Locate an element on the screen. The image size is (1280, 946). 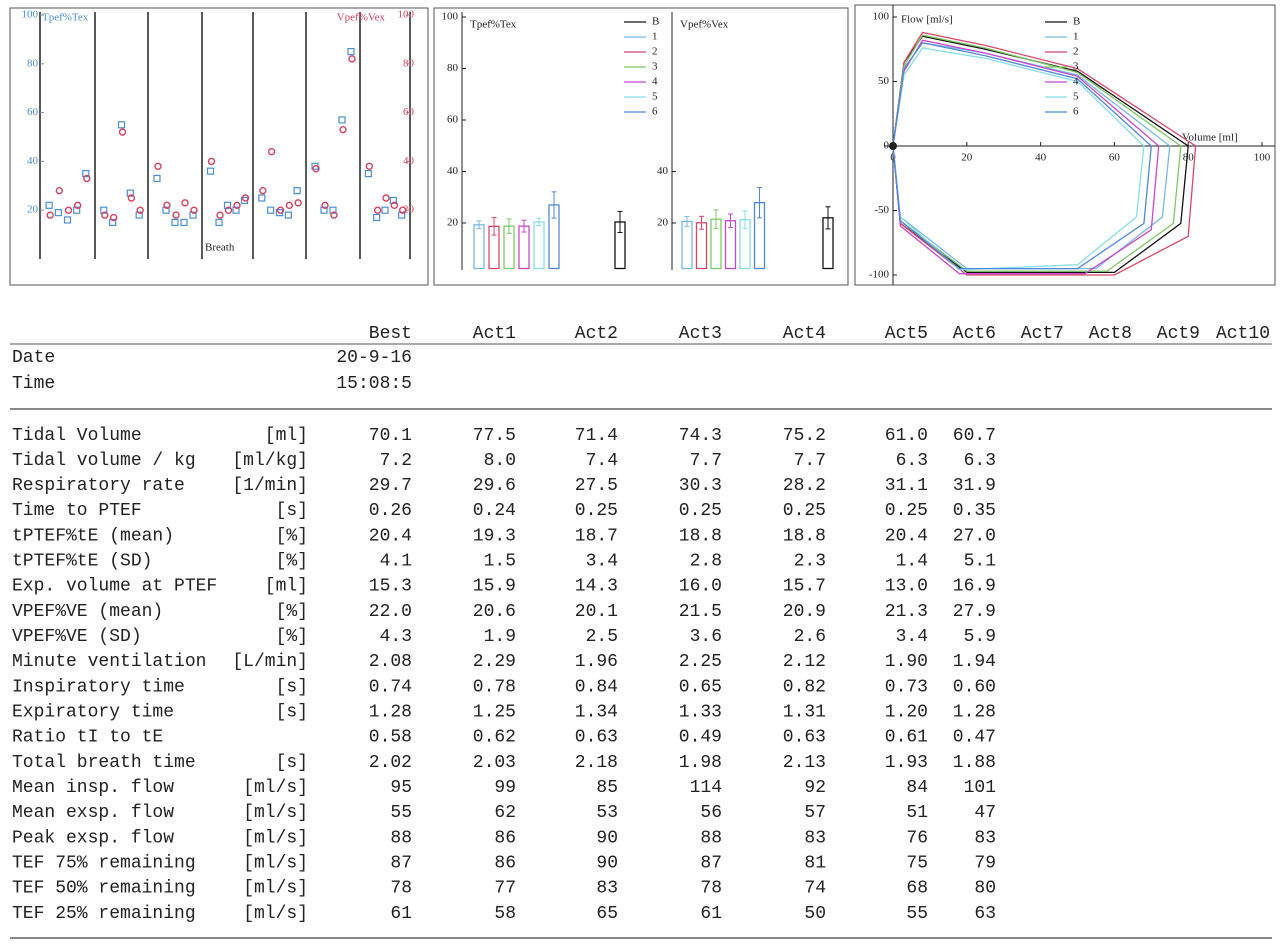
cell-value: 15.7 is located at coordinates (804, 587).